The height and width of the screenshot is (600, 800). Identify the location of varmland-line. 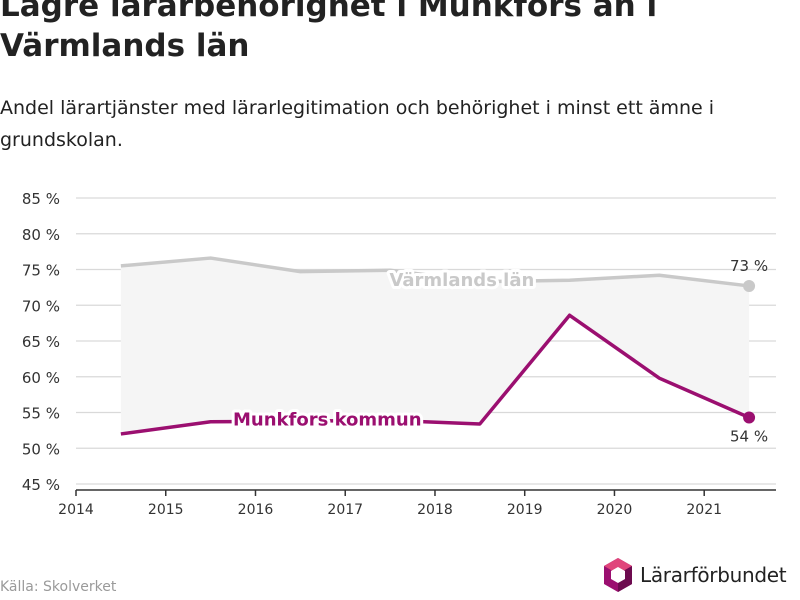
(435, 272).